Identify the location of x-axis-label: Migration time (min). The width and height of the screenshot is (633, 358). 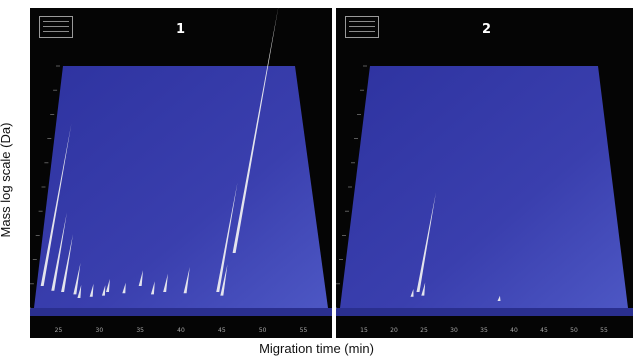
(316, 348).